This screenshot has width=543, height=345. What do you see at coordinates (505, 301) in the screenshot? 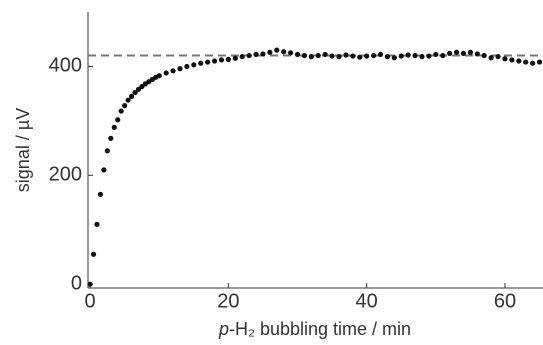
I see `x-tick-label: 60` at bounding box center [505, 301].